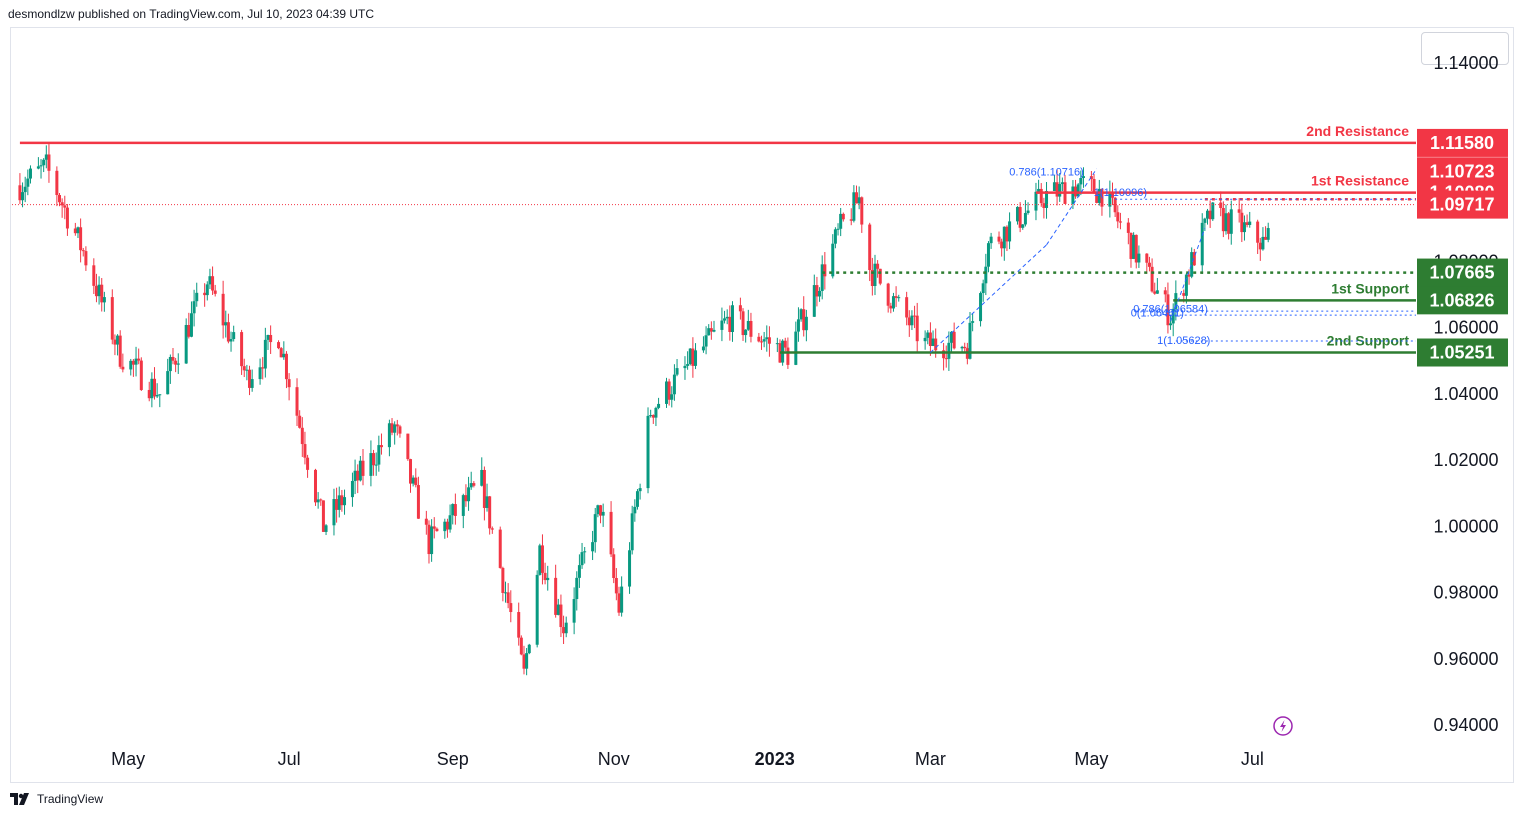 The height and width of the screenshot is (818, 1523). Describe the element at coordinates (56, 799) in the screenshot. I see `footer-logo: TradingView` at that location.